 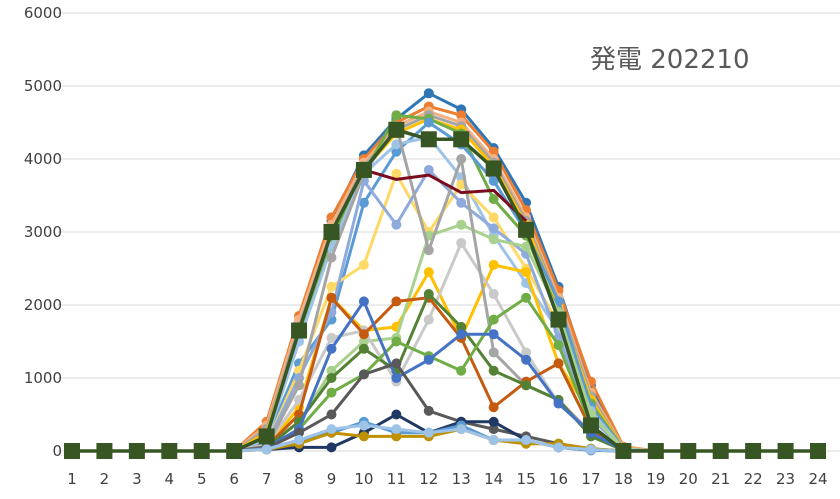 What do you see at coordinates (428, 479) in the screenshot?
I see `x-tick-label: 12` at bounding box center [428, 479].